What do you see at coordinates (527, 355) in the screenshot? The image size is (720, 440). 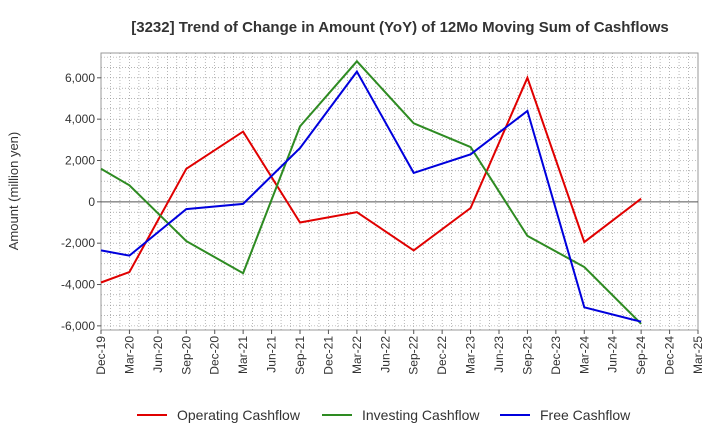 I see `x-tick-label: Sep-23` at bounding box center [527, 355].